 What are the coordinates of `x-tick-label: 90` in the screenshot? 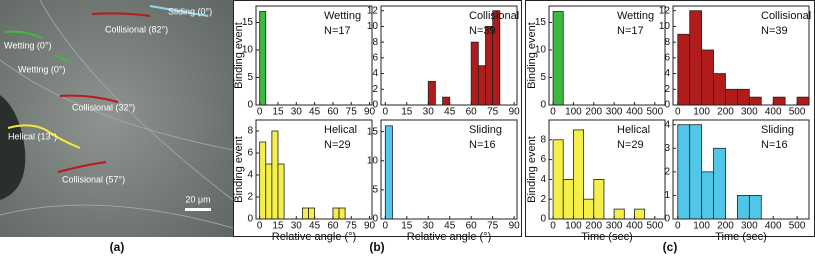 It's located at (515, 226).